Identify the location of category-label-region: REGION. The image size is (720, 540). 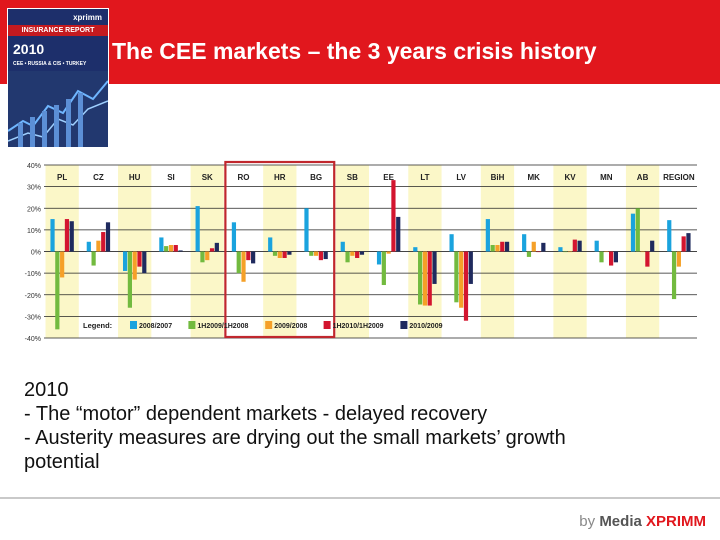
(679, 177).